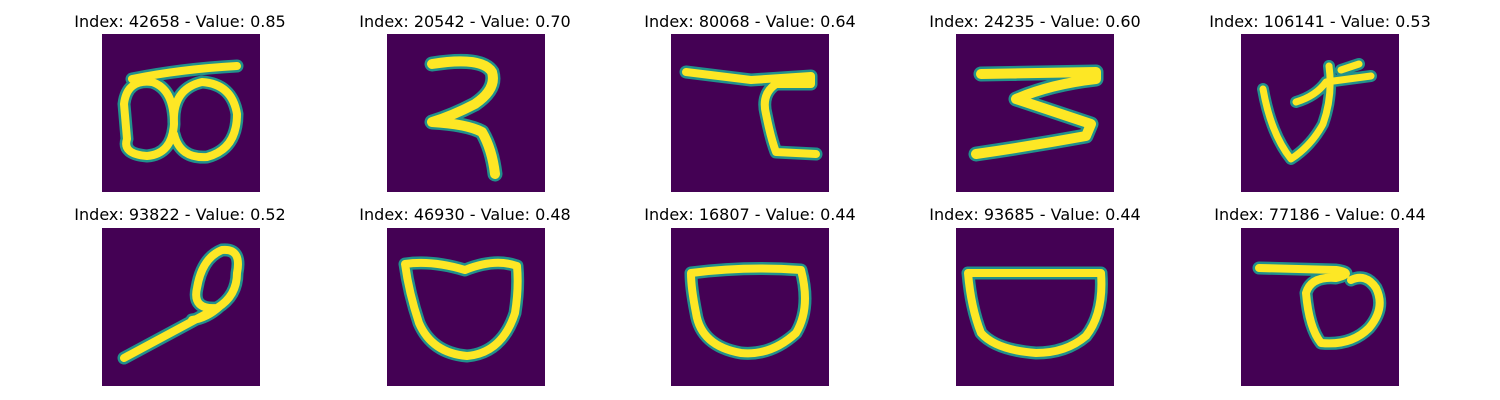  What do you see at coordinates (1320, 214) in the screenshot?
I see `panel-title: Index: 77186 - Value: 0.44` at bounding box center [1320, 214].